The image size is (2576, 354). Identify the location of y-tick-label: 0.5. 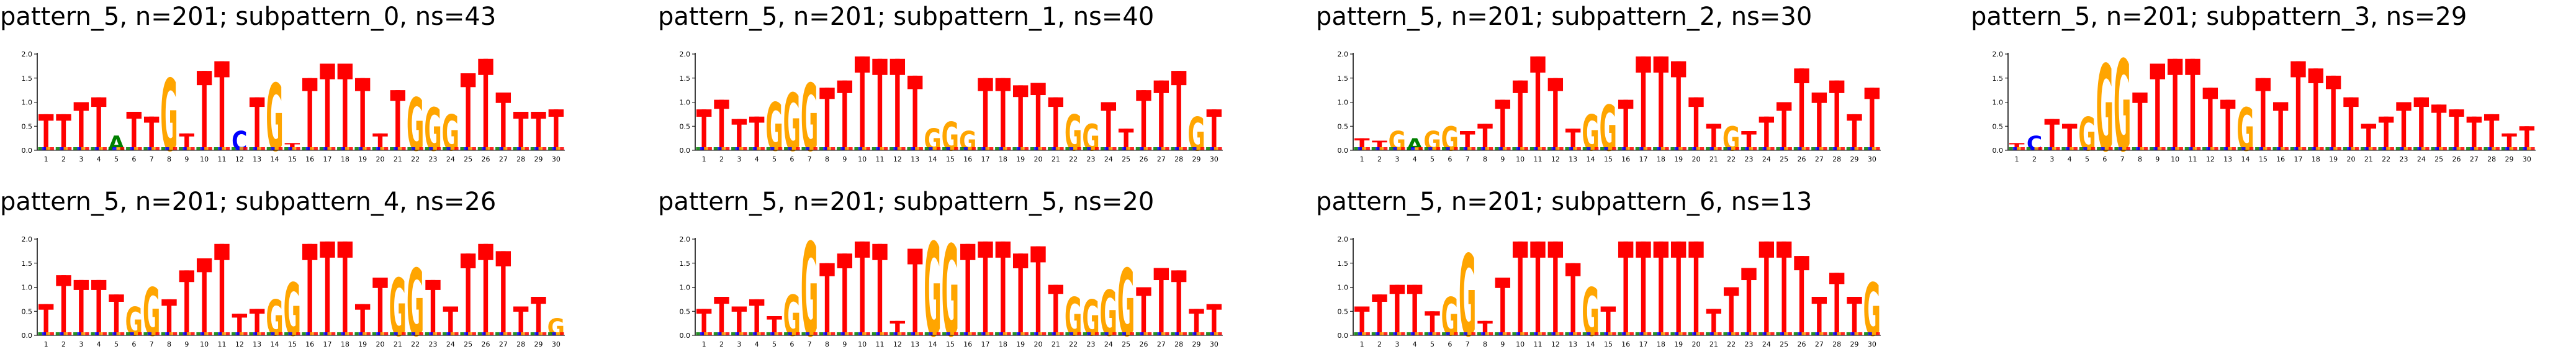
(27, 311).